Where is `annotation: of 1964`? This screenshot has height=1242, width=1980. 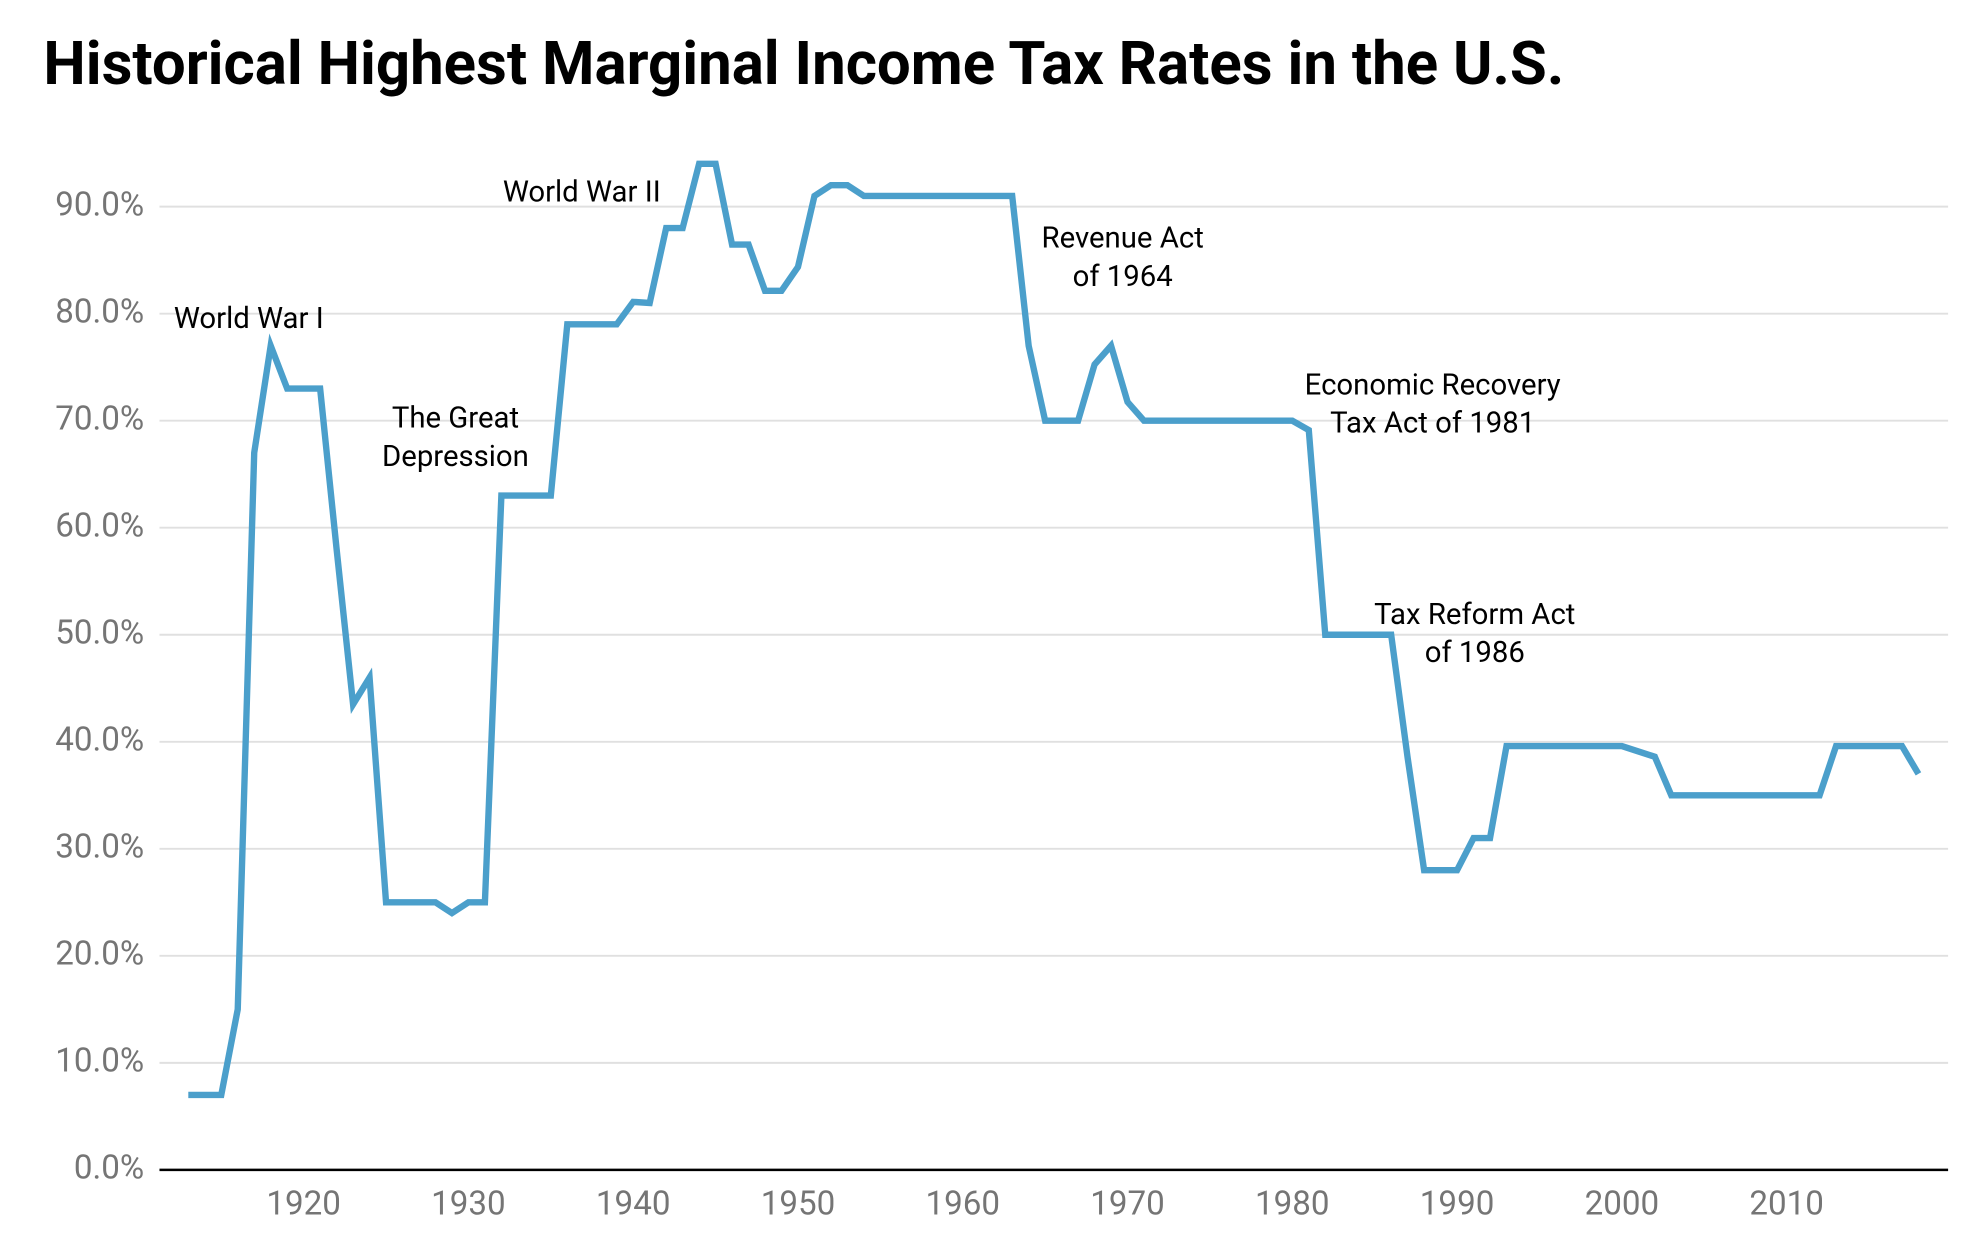
annotation: of 1964 is located at coordinates (1123, 277).